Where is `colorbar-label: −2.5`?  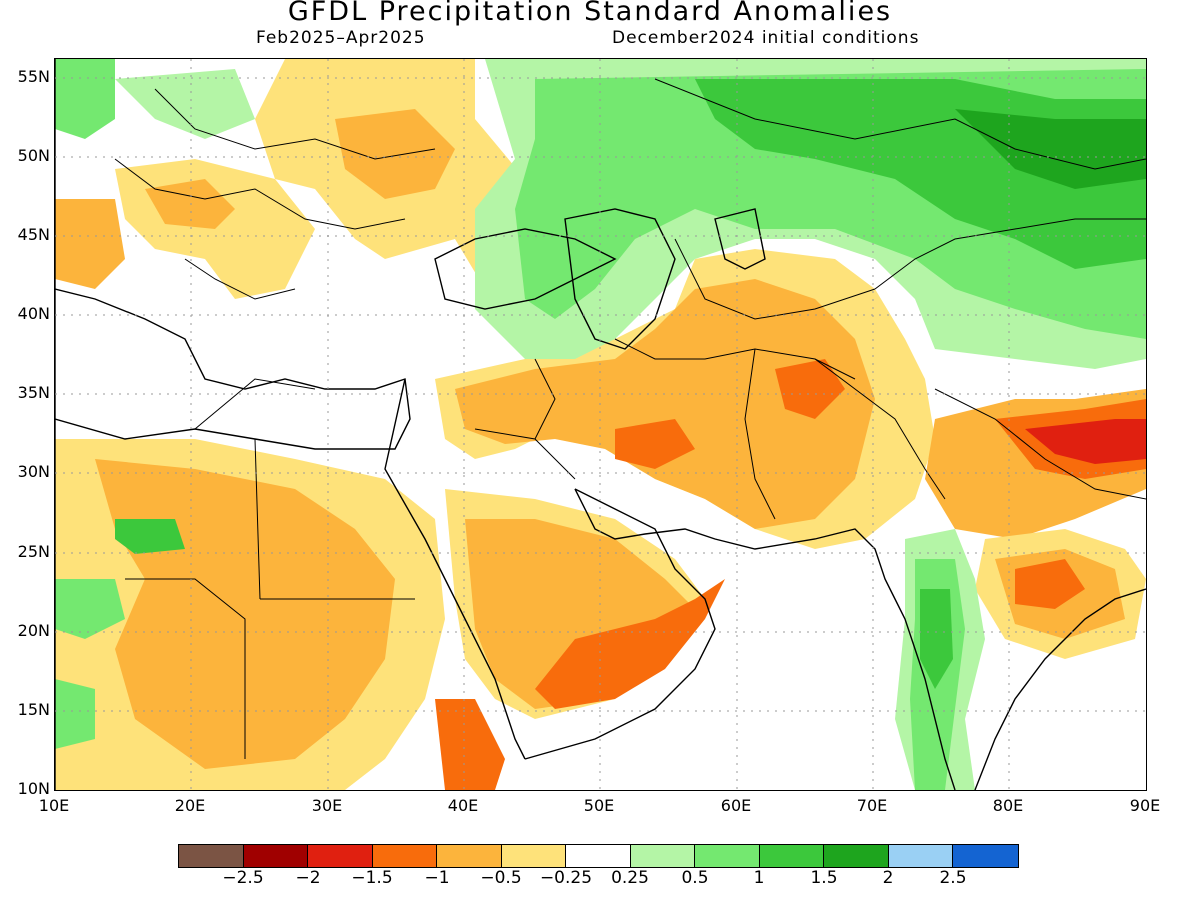
colorbar-label: −2.5 is located at coordinates (243, 878).